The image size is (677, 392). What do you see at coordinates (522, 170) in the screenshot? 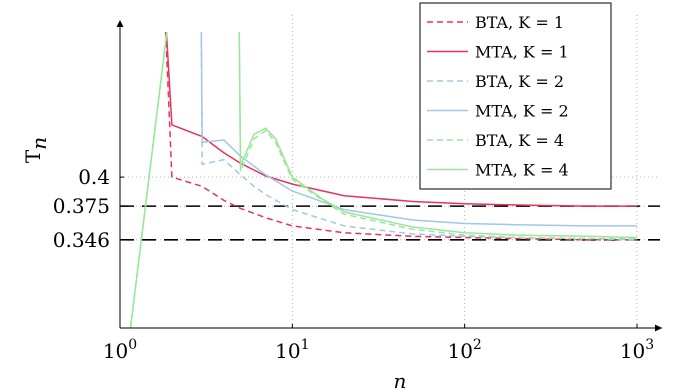
I see `legend-label-5: MTA, K = 4` at bounding box center [522, 170].